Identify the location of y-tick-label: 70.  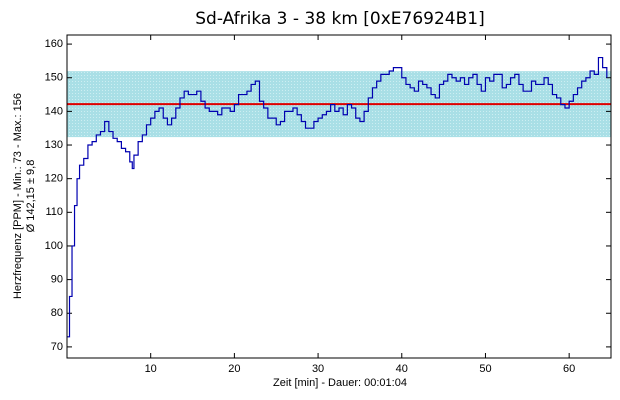
(57, 347).